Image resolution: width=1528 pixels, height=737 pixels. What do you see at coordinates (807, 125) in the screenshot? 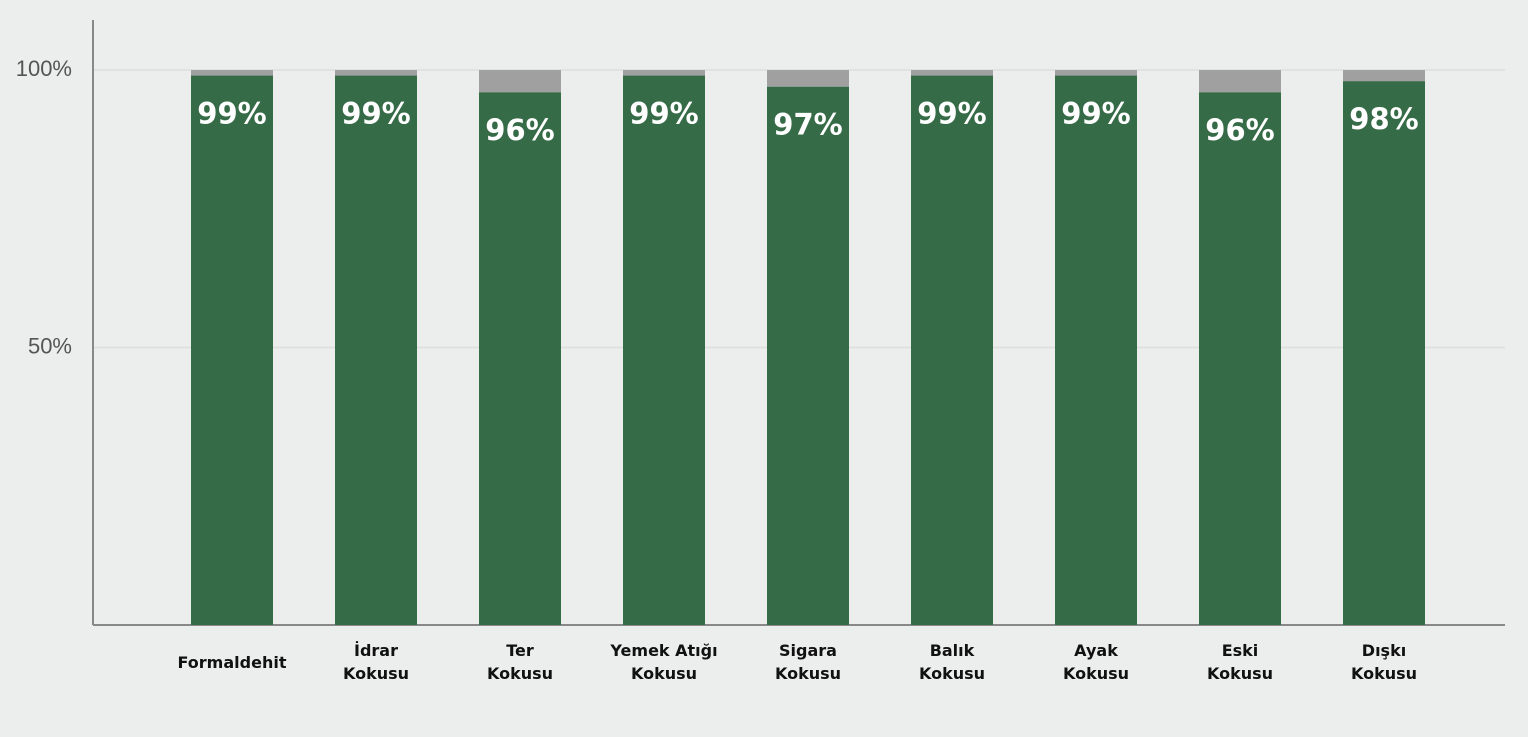
I see `value-label: 97%` at bounding box center [807, 125].